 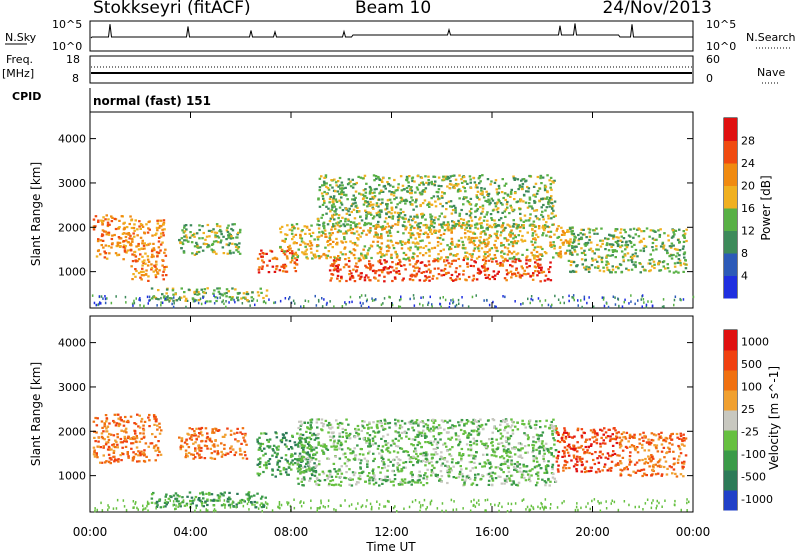 I want to click on freq-panel: Freq. [MHz] 18 8 60 0 Nave, so click(x=393, y=69).